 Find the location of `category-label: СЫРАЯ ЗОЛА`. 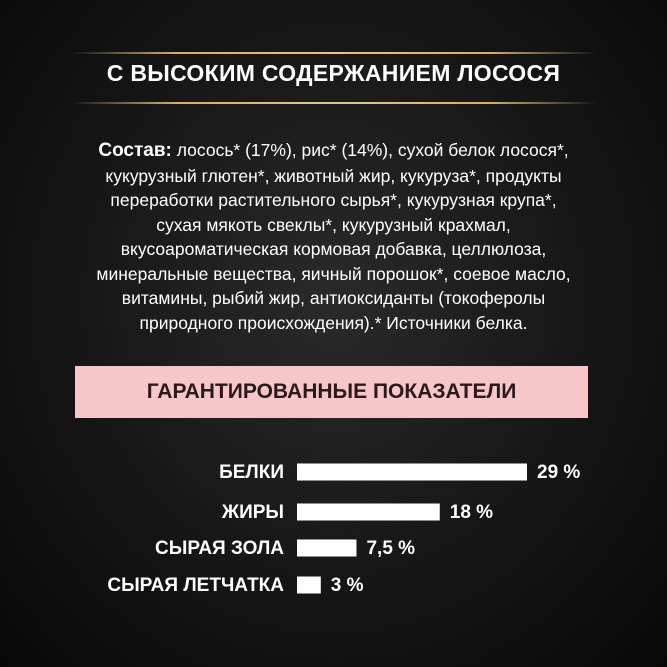

category-label: СЫРАЯ ЗОЛА is located at coordinates (219, 548).